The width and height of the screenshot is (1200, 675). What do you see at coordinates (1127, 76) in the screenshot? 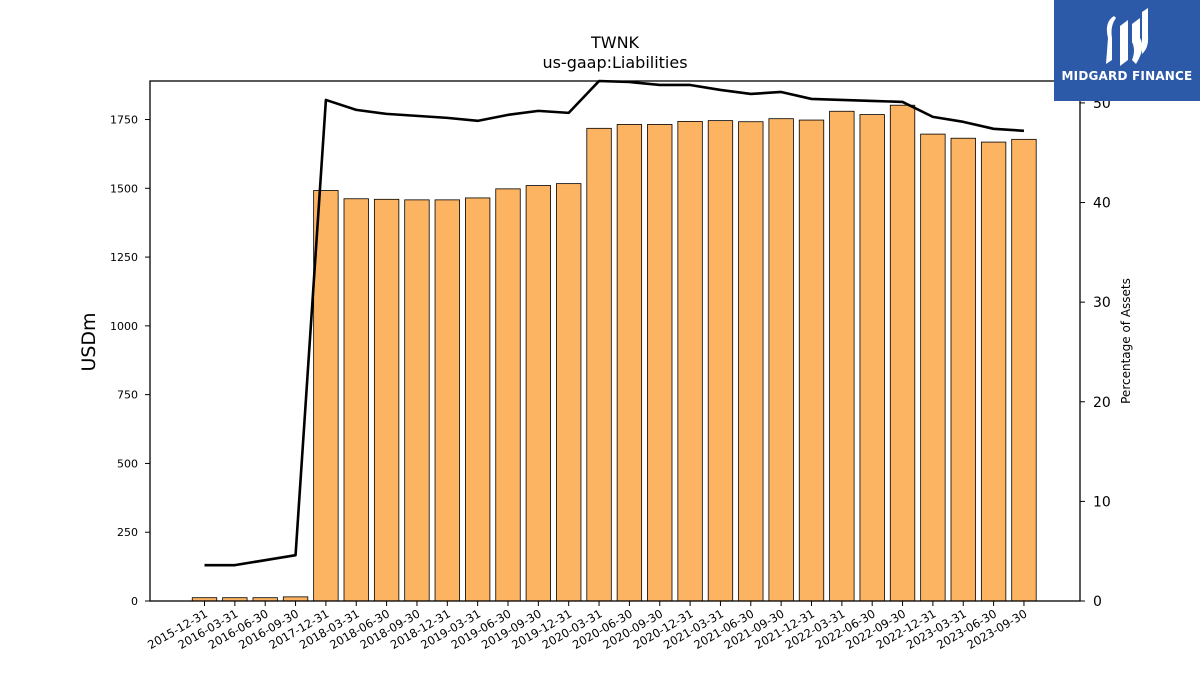
I see `logo-text: MIDGARD FINANCE` at bounding box center [1127, 76].